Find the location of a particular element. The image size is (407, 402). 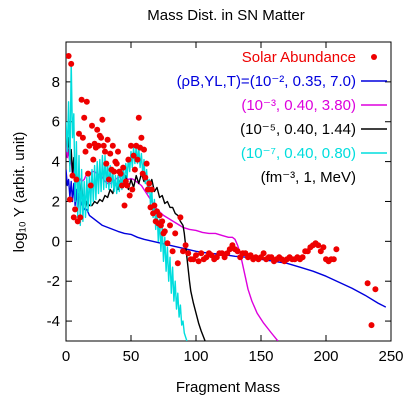

y-axis-label: log₁₀ Y (arbit. unit) is located at coordinates (19, 192).